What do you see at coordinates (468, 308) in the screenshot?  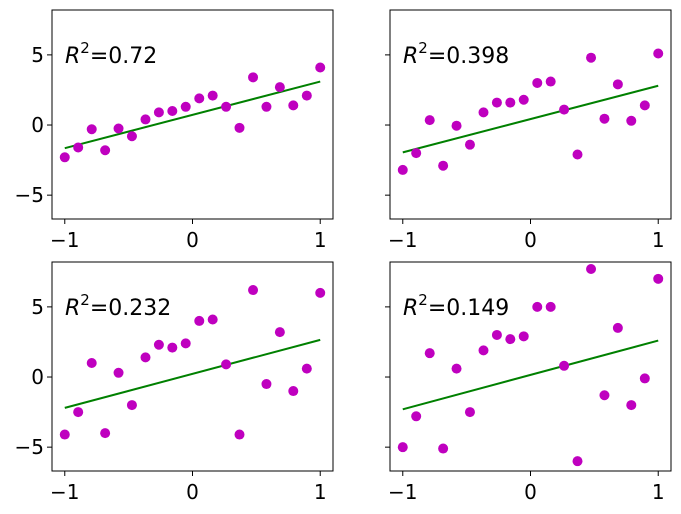 I see `r-value: =0.149` at bounding box center [468, 308].